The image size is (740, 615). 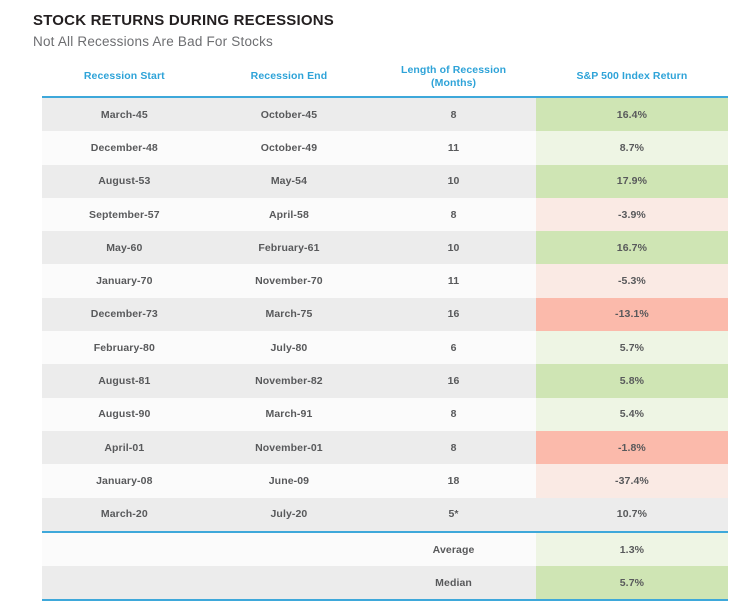 What do you see at coordinates (289, 114) in the screenshot?
I see `cell-recession-end: October-45` at bounding box center [289, 114].